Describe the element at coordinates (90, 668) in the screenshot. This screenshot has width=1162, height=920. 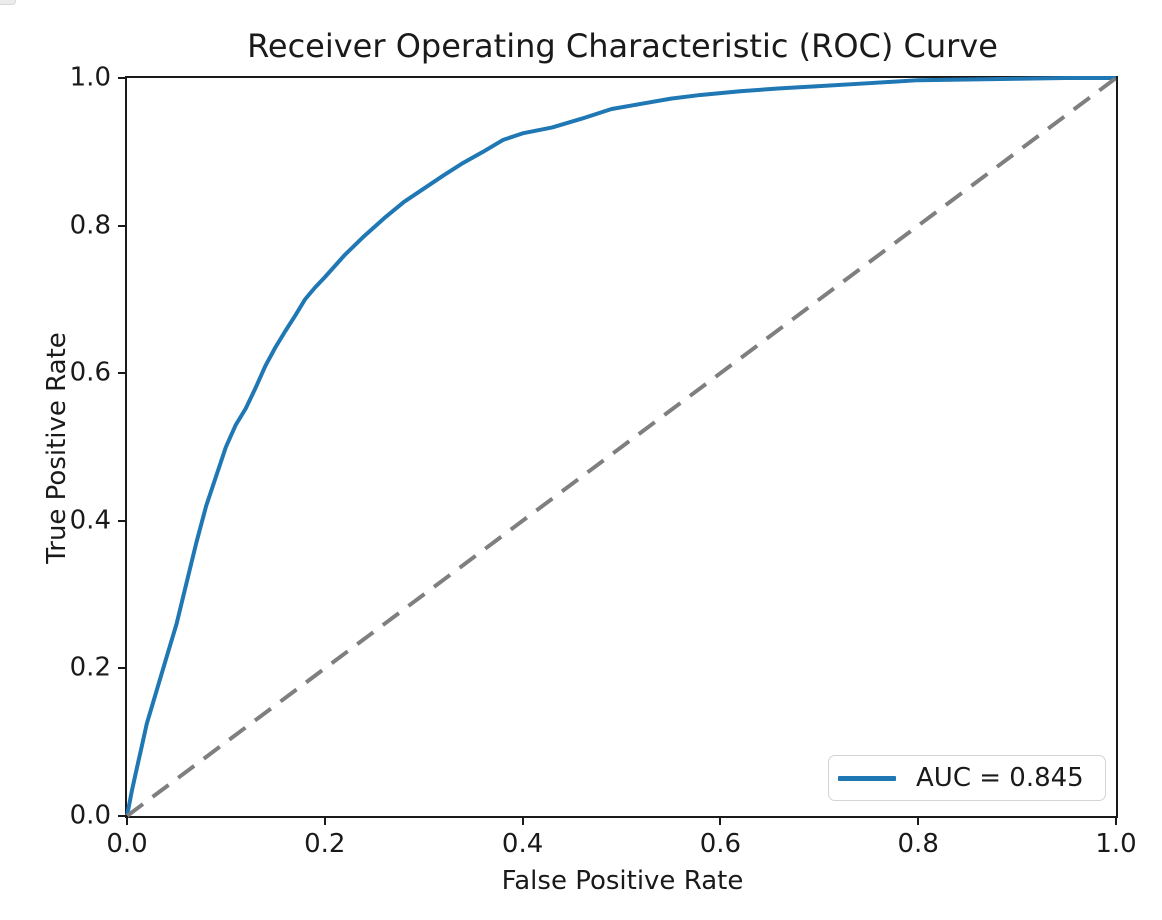
I see `y-tick-label: 0.2` at that location.